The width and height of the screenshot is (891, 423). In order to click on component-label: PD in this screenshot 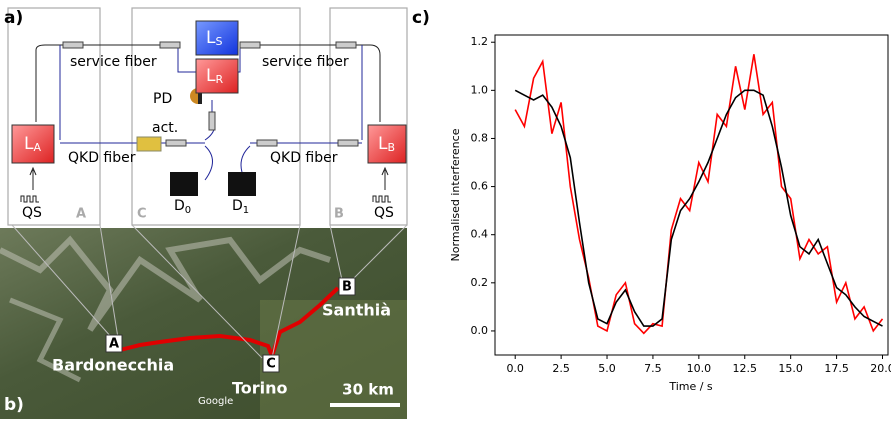, I will do `click(162, 99)`.